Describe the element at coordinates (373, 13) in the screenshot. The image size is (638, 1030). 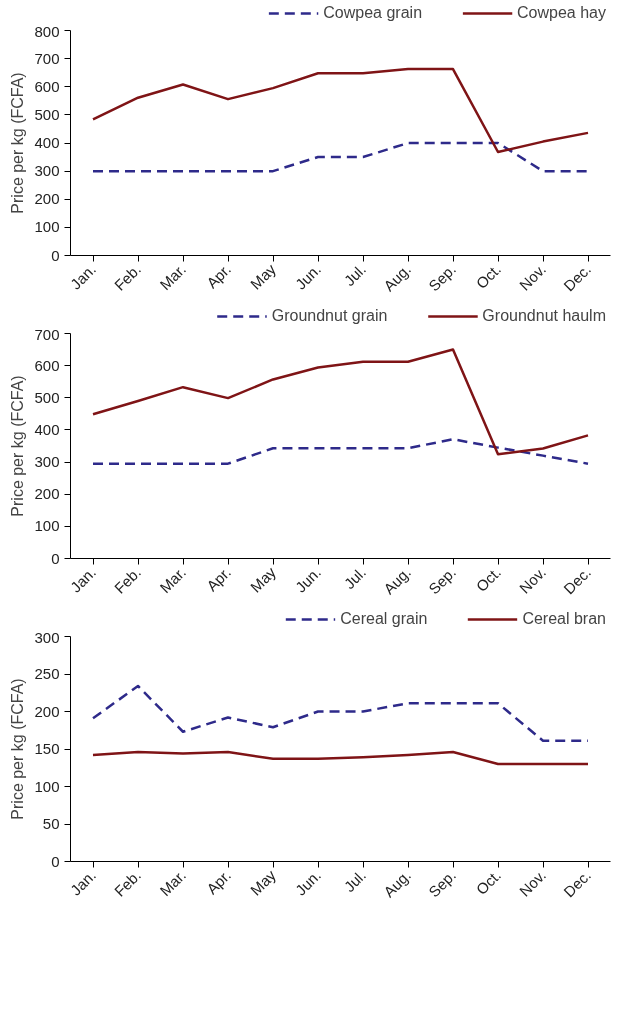
I see `legend-label: Cowpea grain` at that location.